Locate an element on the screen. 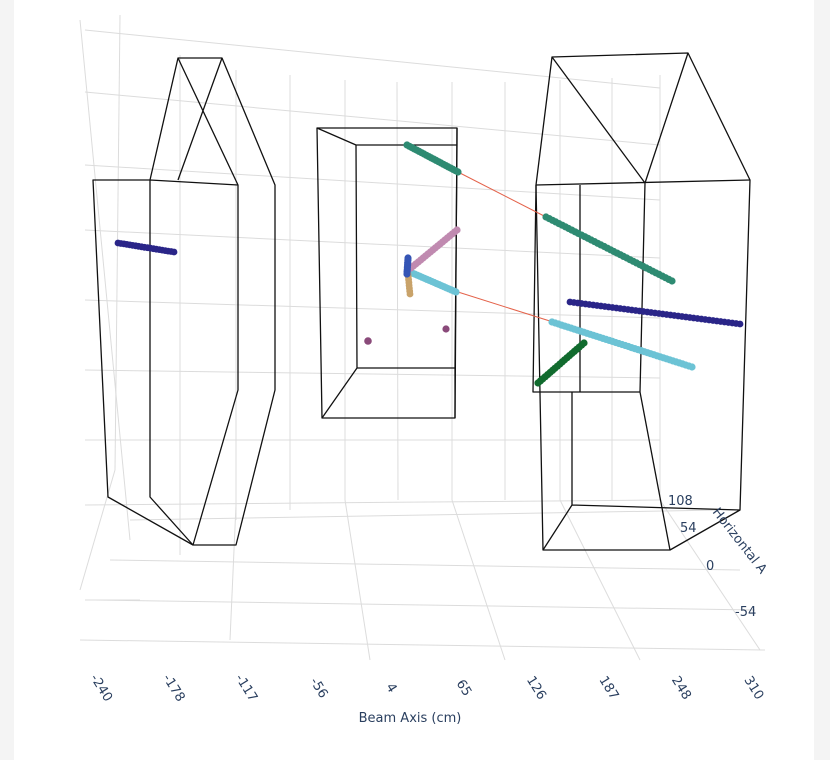  horizontal-tick-label: 54 is located at coordinates (688, 528).